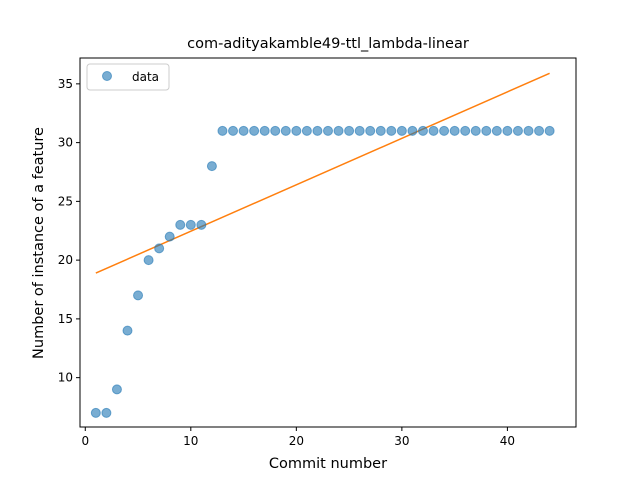 The height and width of the screenshot is (480, 640). I want to click on x-tick-label: 10, so click(190, 441).